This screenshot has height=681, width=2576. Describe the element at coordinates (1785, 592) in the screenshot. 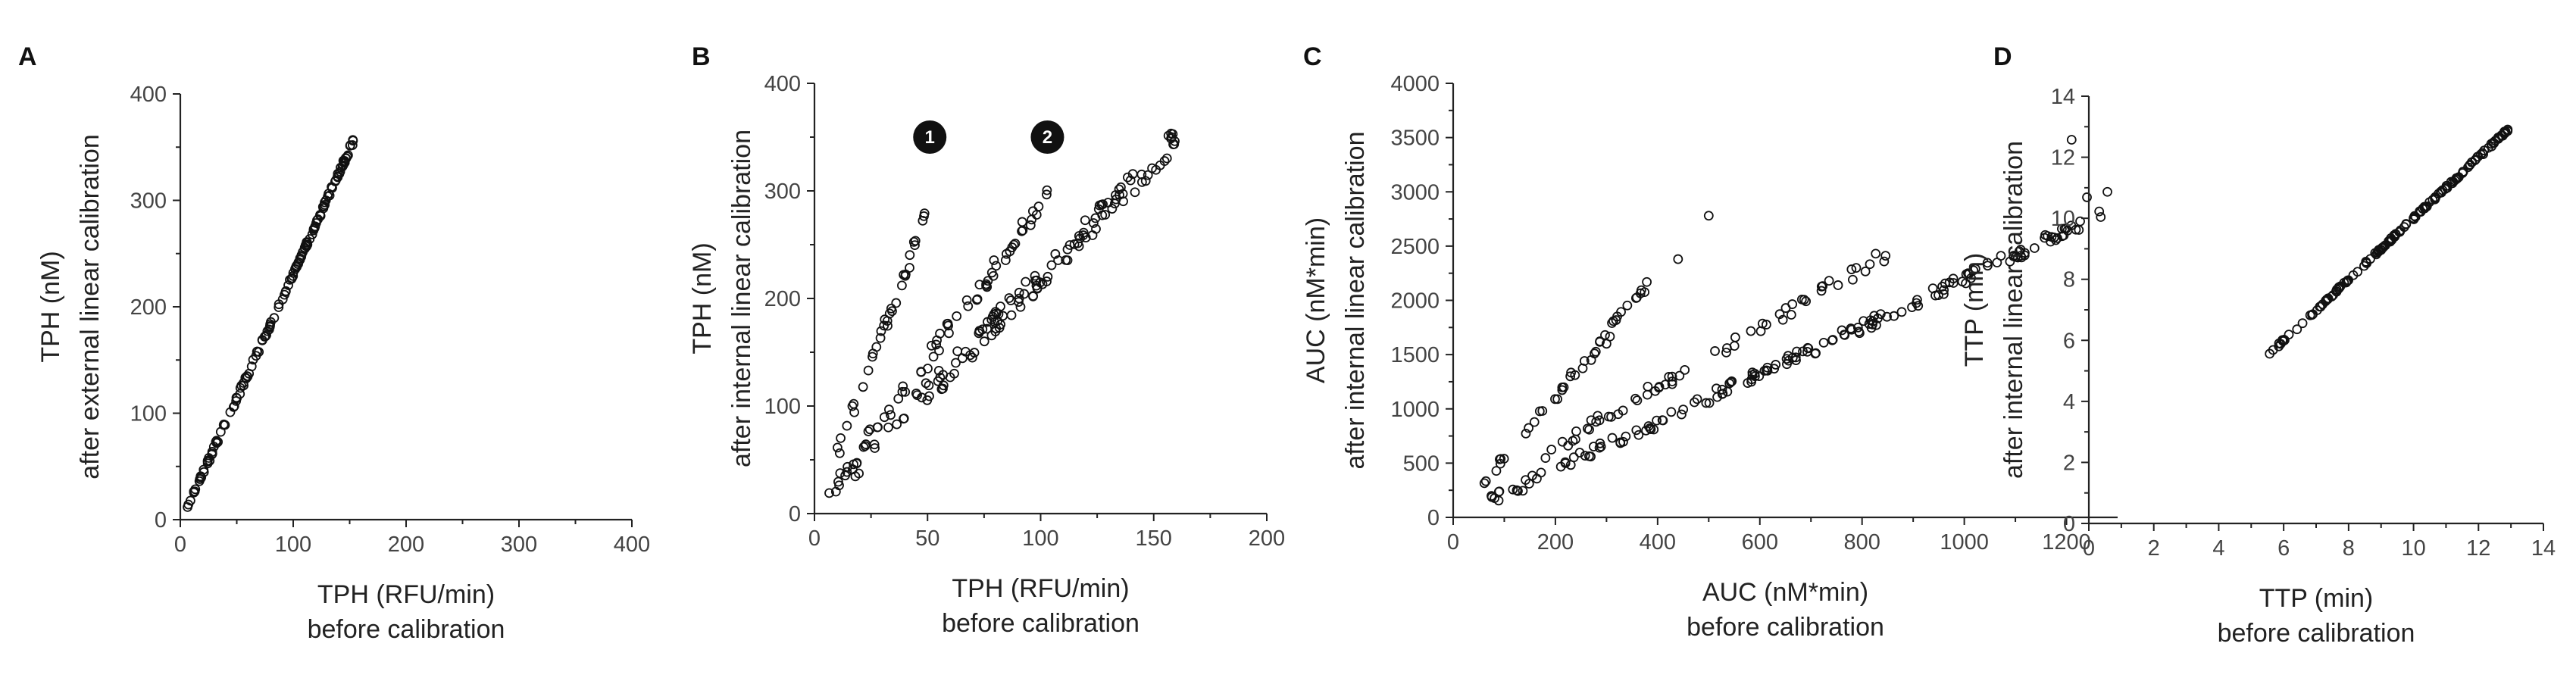

I see `x-axis-title: AUC (nM*min)` at that location.